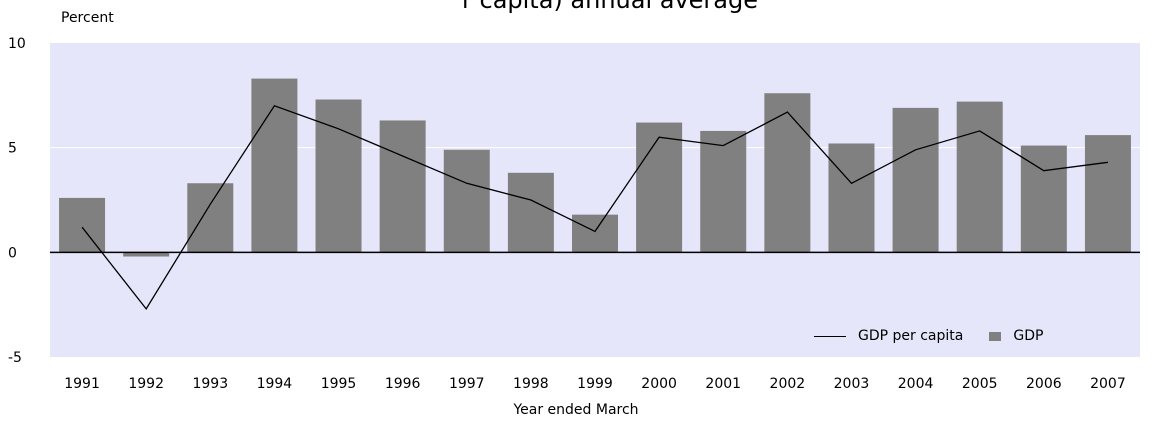 The width and height of the screenshot is (1152, 426). What do you see at coordinates (15, 358) in the screenshot?
I see `y-tick-label: -5` at bounding box center [15, 358].